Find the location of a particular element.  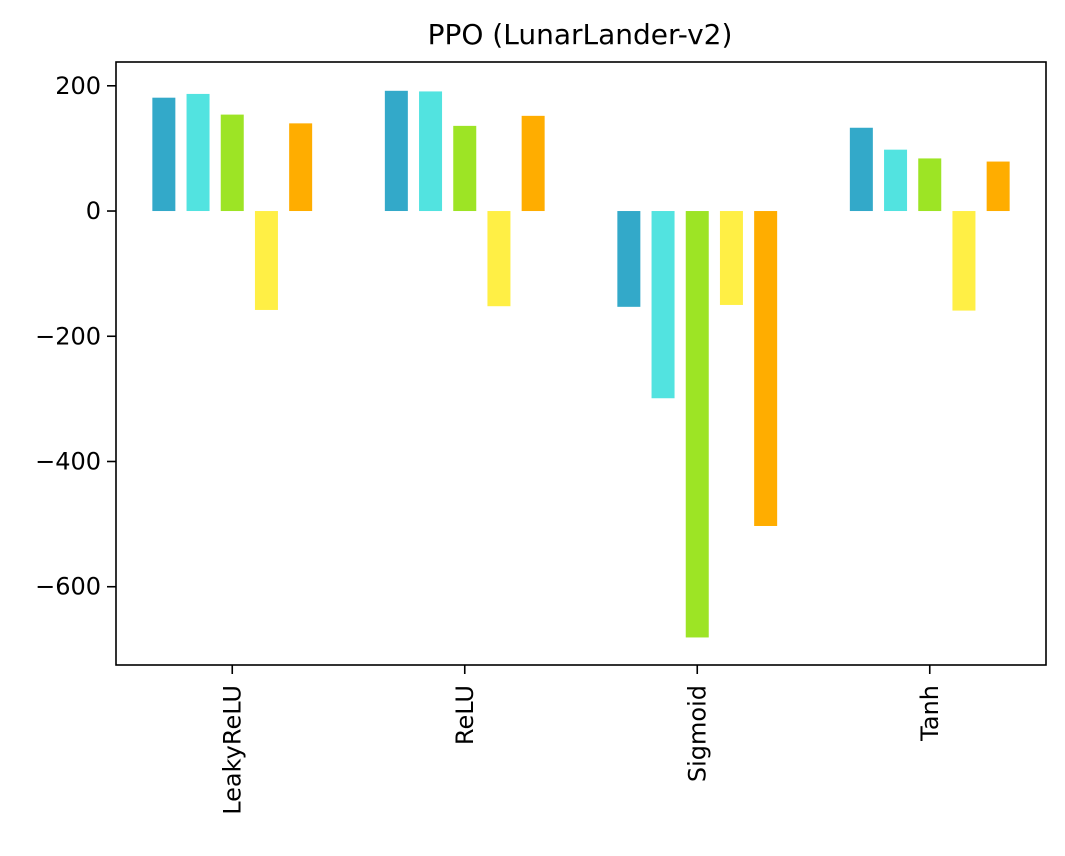

x-axis: LeakyReLU ReLU Sigmoid Tanh is located at coordinates (581, 740).